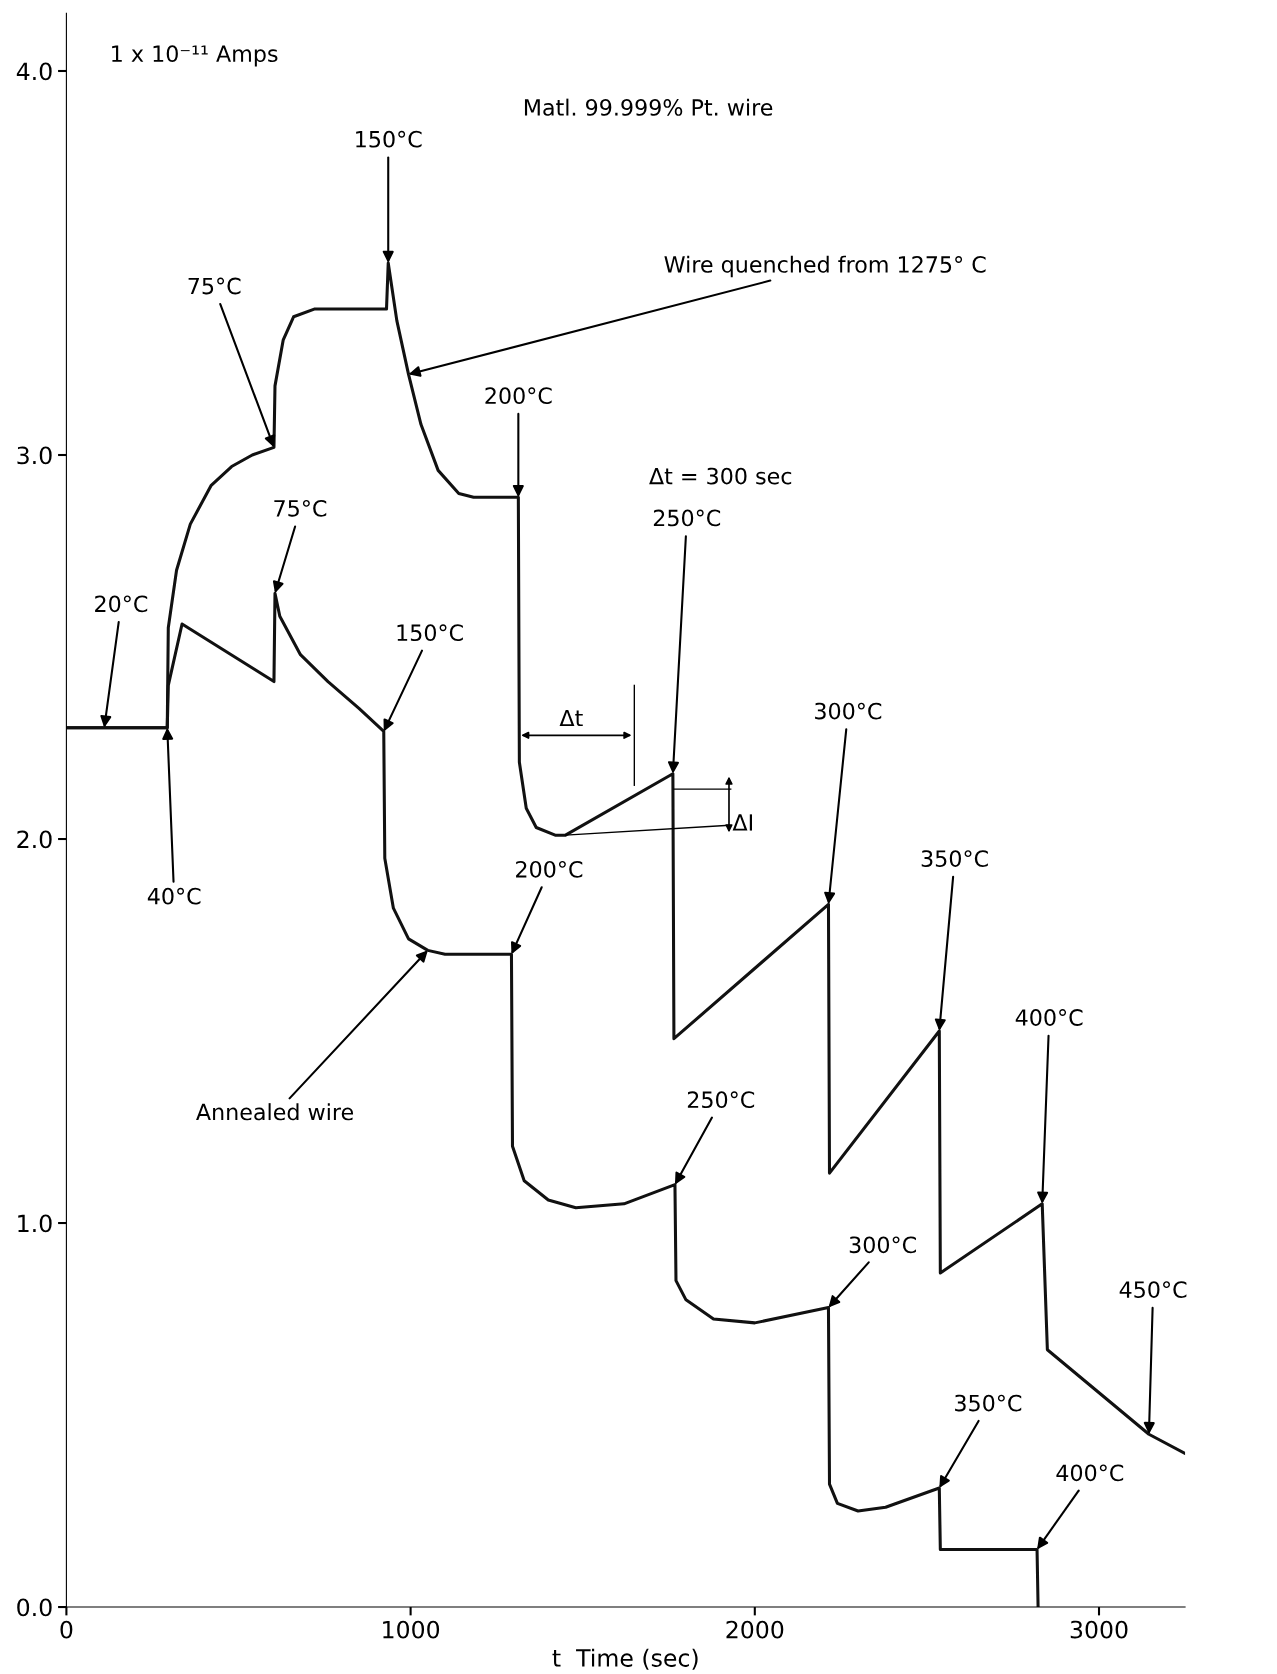  Describe the element at coordinates (625, 1659) in the screenshot. I see `x-axis-title: t Time (sec)` at that location.